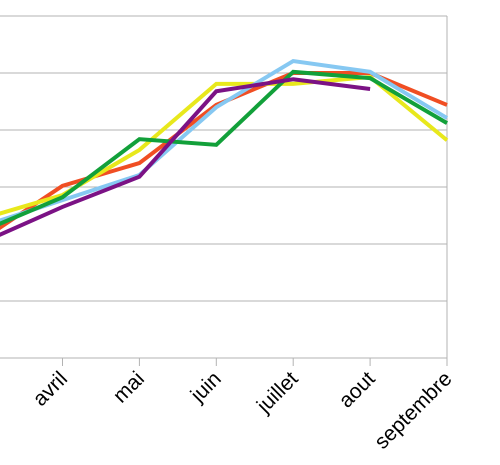  Describe the element at coordinates (50, 388) in the screenshot. I see `x-tick-label: avril` at that location.